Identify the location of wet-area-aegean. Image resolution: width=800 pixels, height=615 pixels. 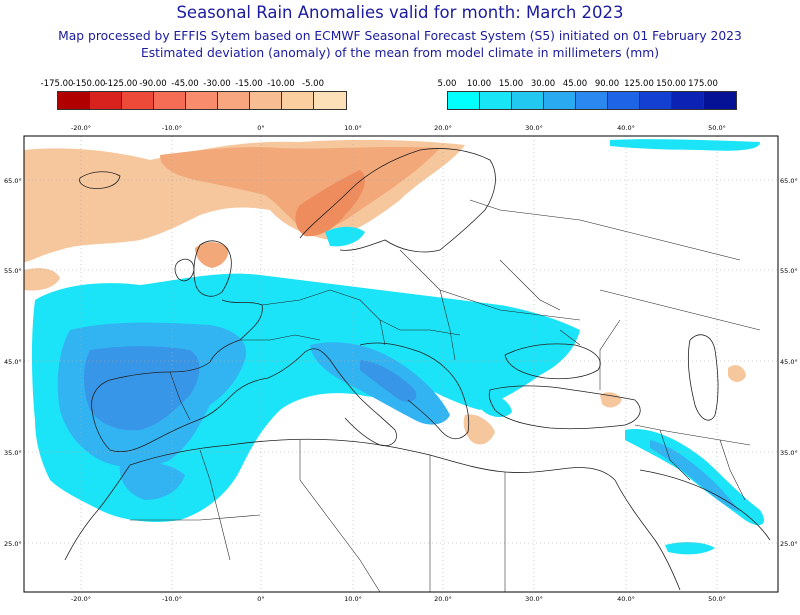
(496, 406).